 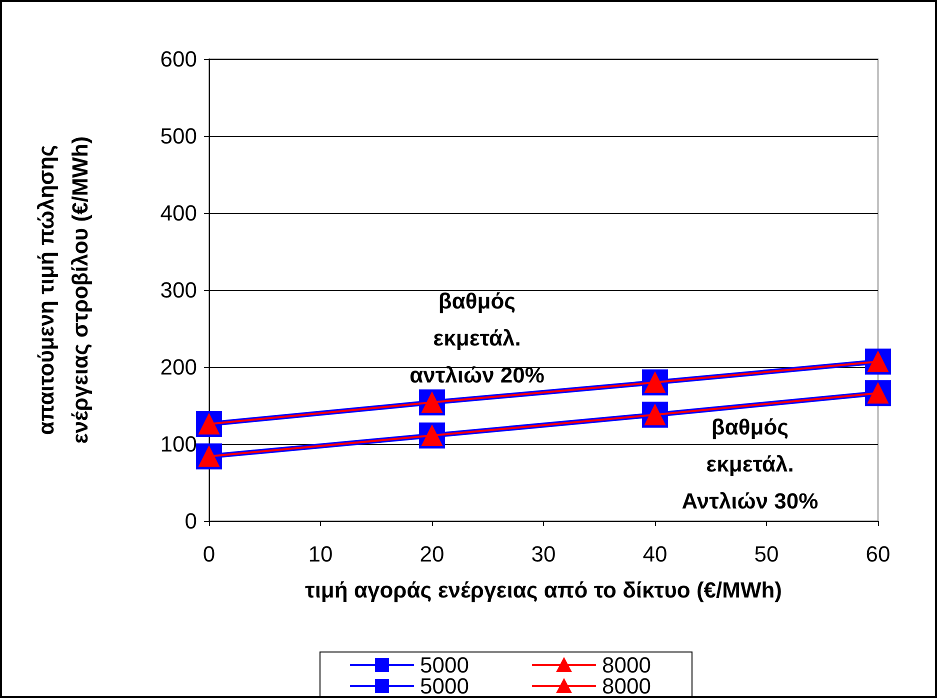 I want to click on y-tick-label: 0, so click(x=190, y=521).